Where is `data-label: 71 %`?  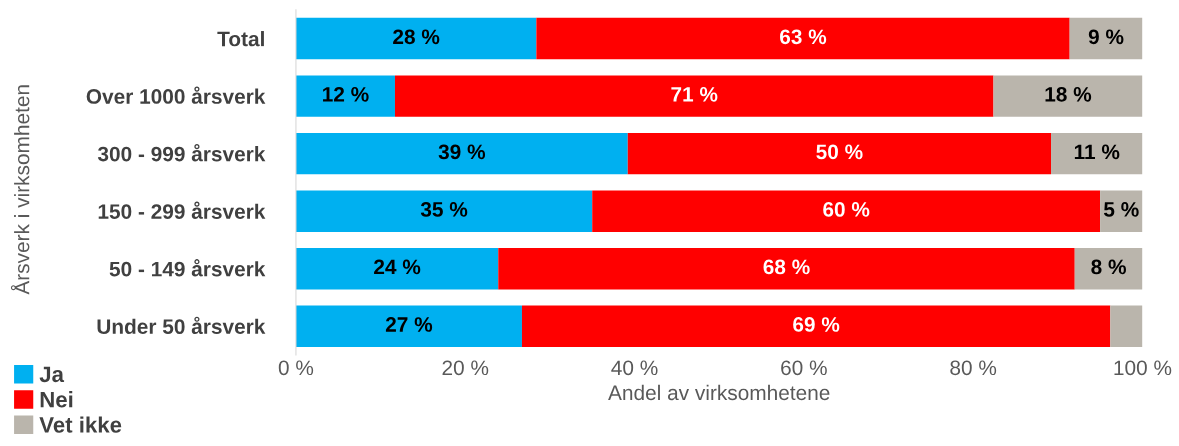
data-label: 71 % is located at coordinates (694, 94).